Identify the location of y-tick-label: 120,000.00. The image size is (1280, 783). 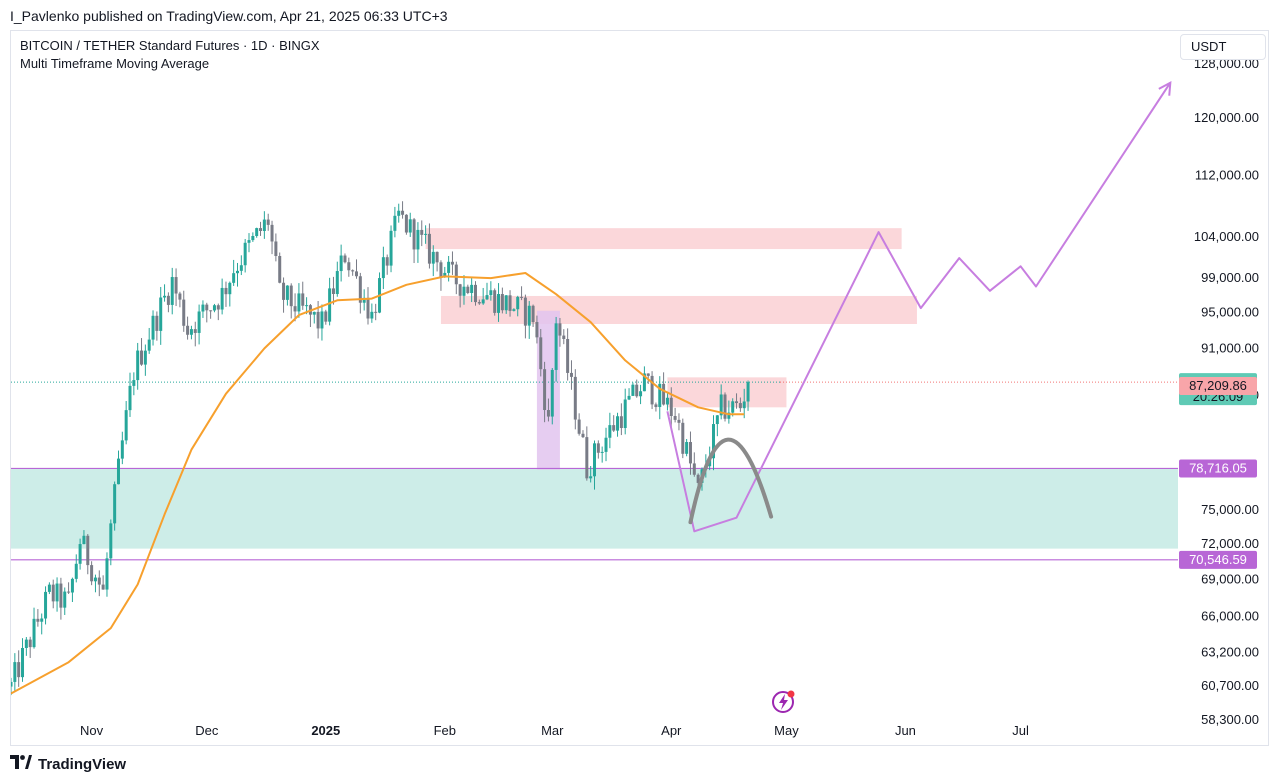
(1226, 117).